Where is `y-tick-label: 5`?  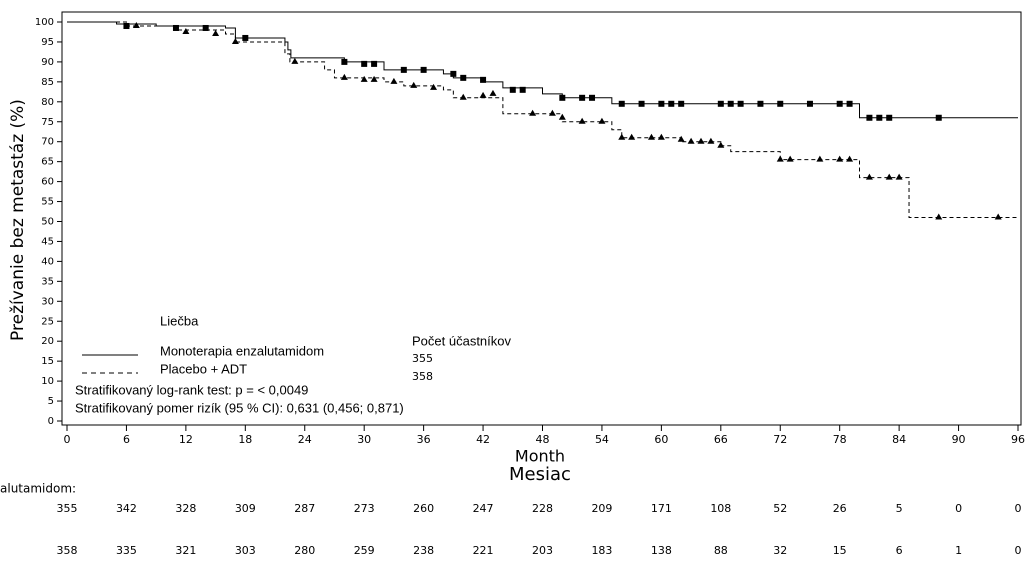 y-tick-label: 5 is located at coordinates (51, 401).